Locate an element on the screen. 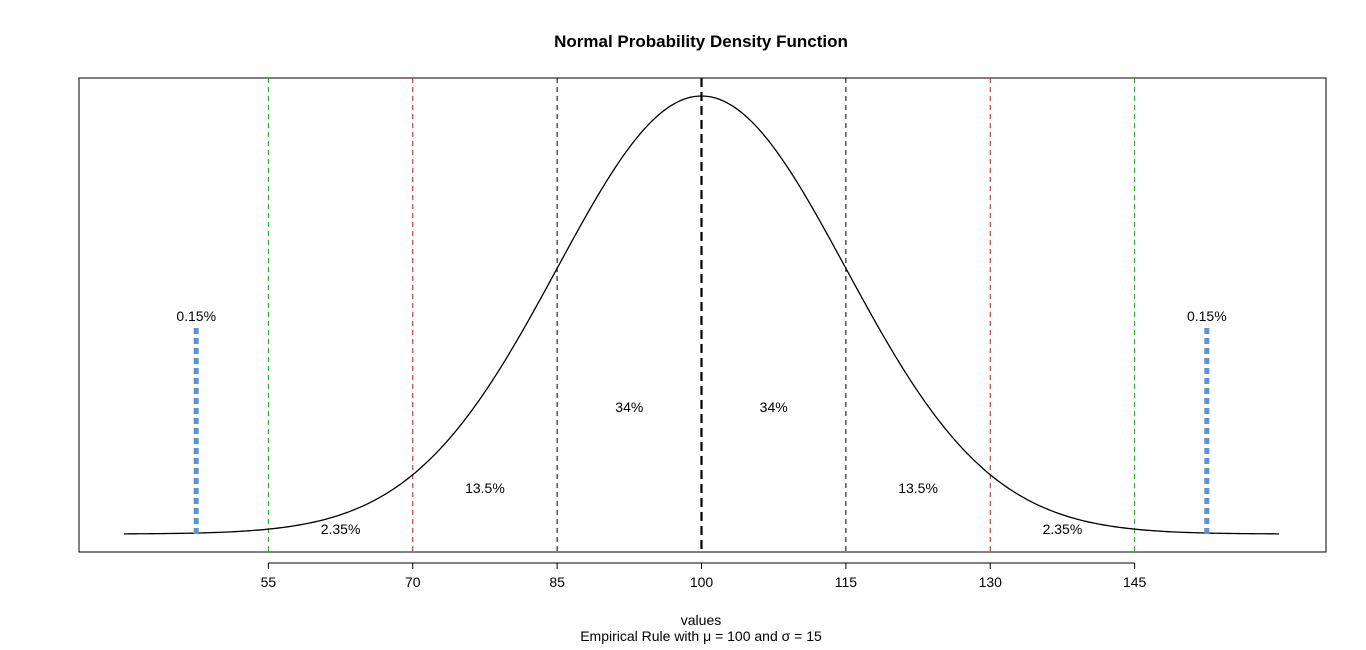  chart-subtitle: Empirical Rule with μ = 100 and σ = 15 is located at coordinates (701, 636).